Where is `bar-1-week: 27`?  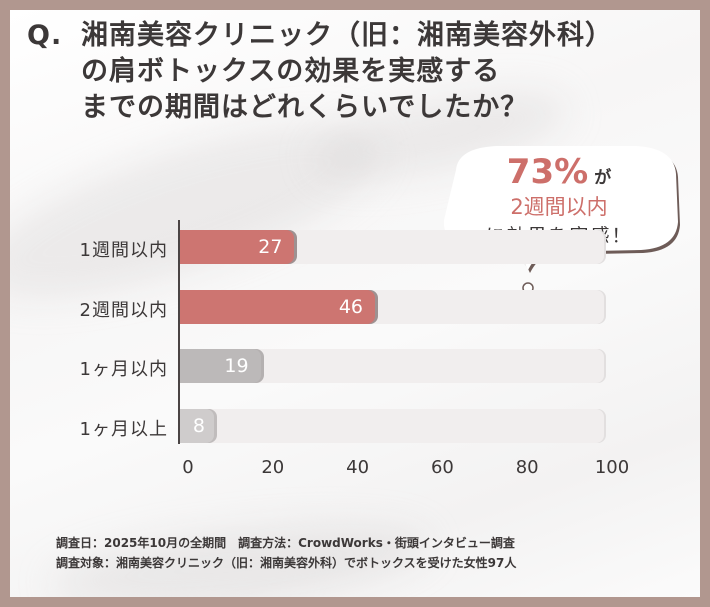 bar-1-week: 27 is located at coordinates (237, 247).